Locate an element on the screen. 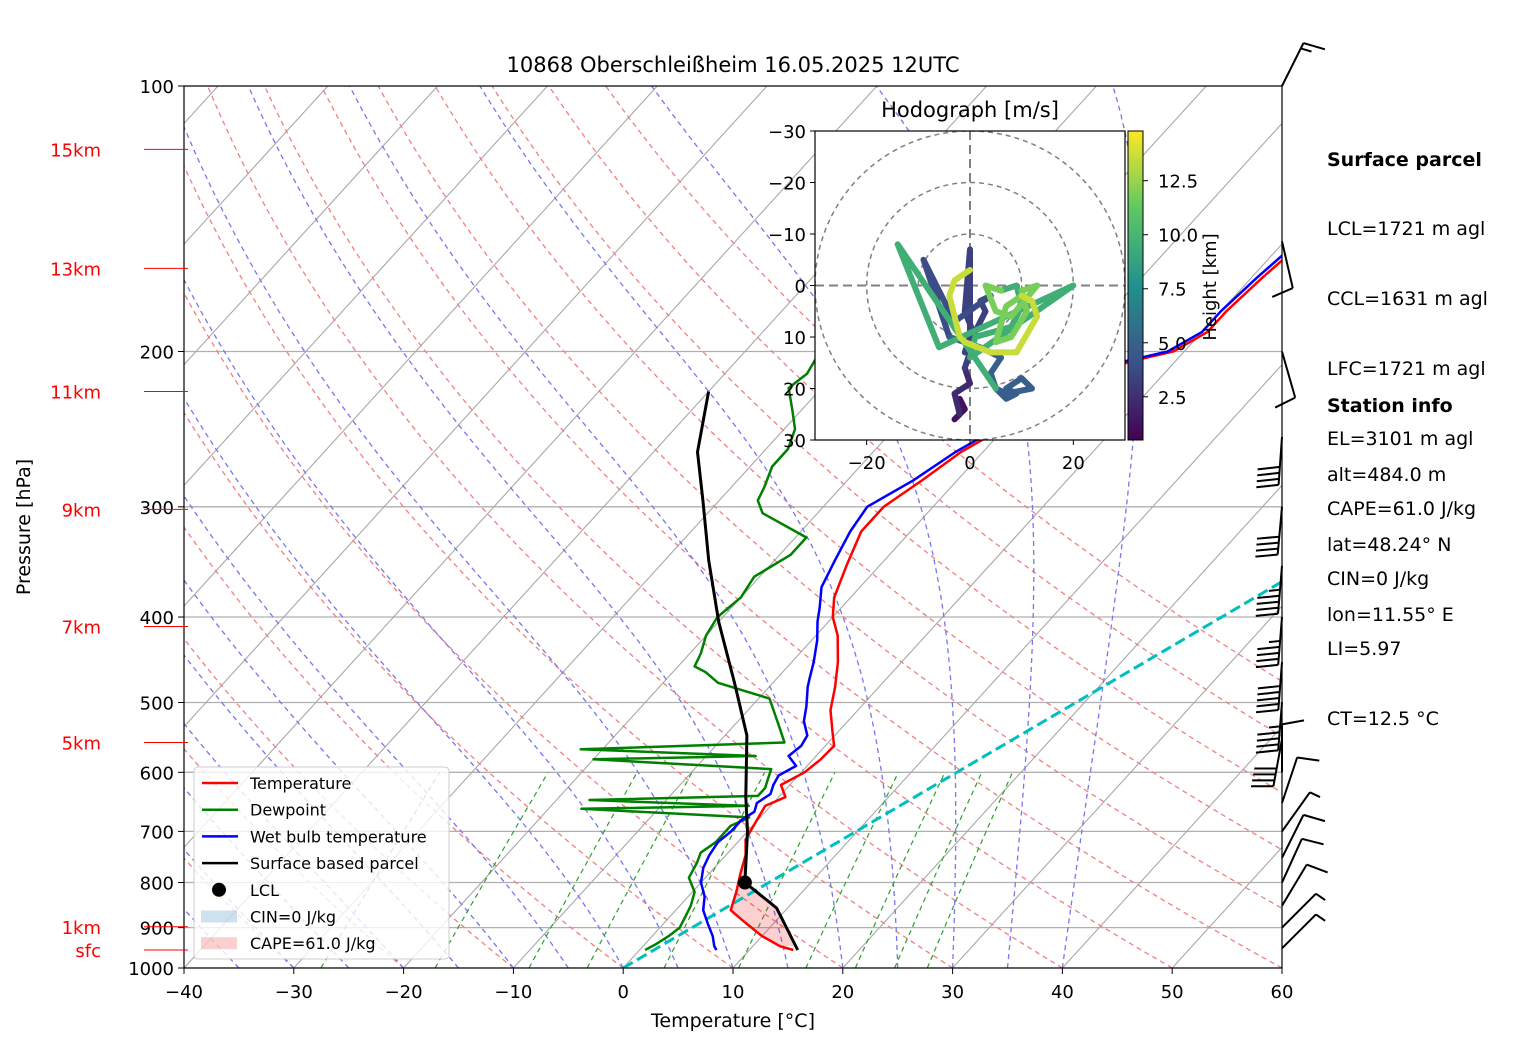  surface-parcel-title: Surface parcel is located at coordinates (1404, 159).